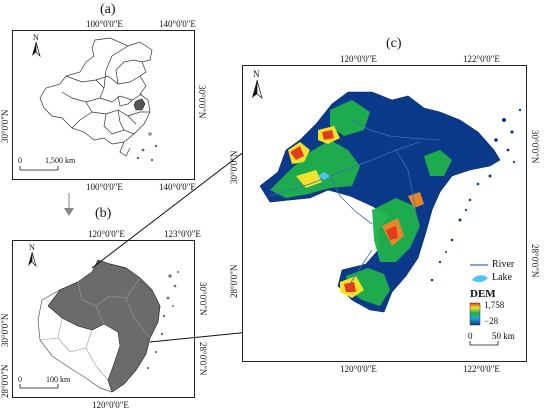 Image resolution: width=550 pixels, height=416 pixels. I want to click on panel-a-top-tick-2: 140°0'0"E, so click(177, 24).